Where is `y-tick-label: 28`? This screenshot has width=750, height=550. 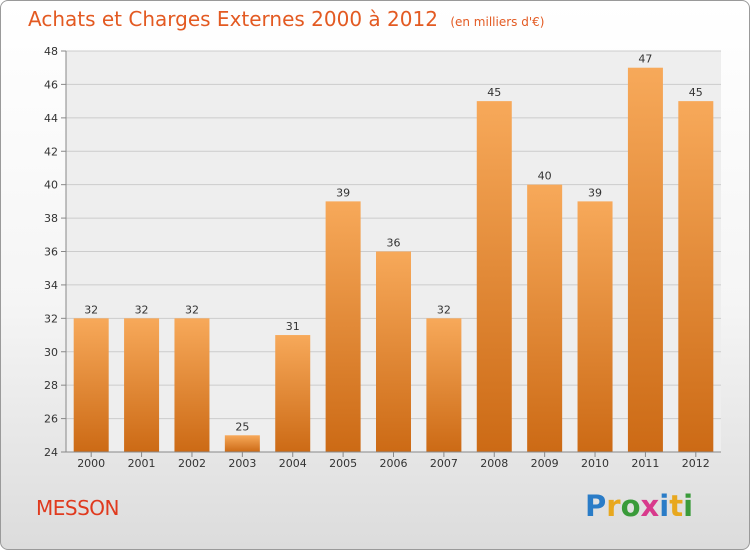 y-tick-label: 28 is located at coordinates (51, 385).